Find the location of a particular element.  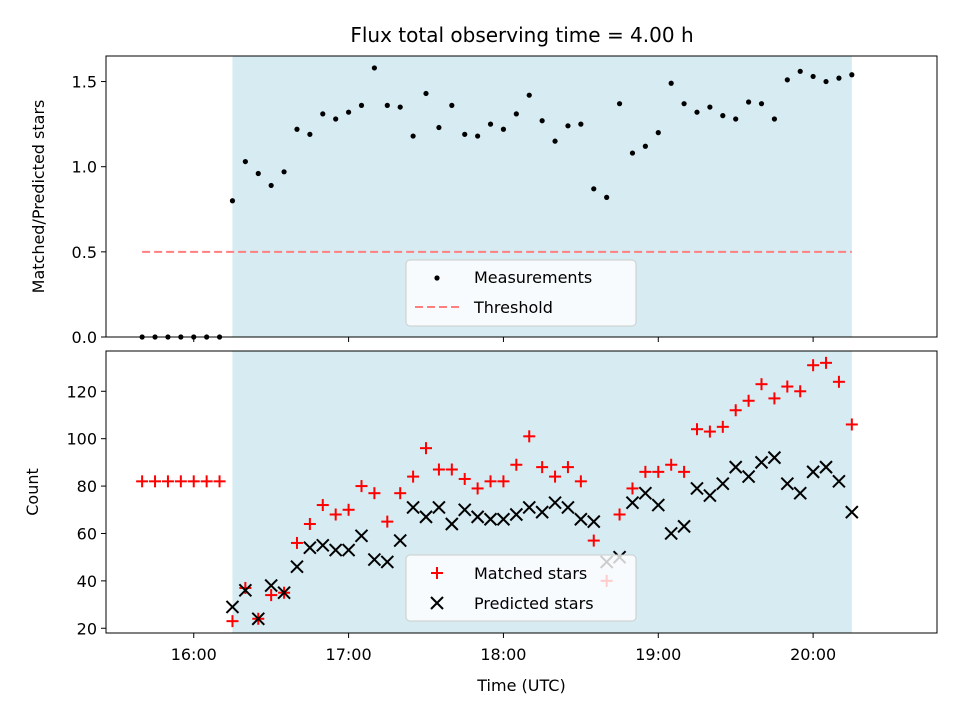

bottom-xtick-label: 19:00 is located at coordinates (658, 654).